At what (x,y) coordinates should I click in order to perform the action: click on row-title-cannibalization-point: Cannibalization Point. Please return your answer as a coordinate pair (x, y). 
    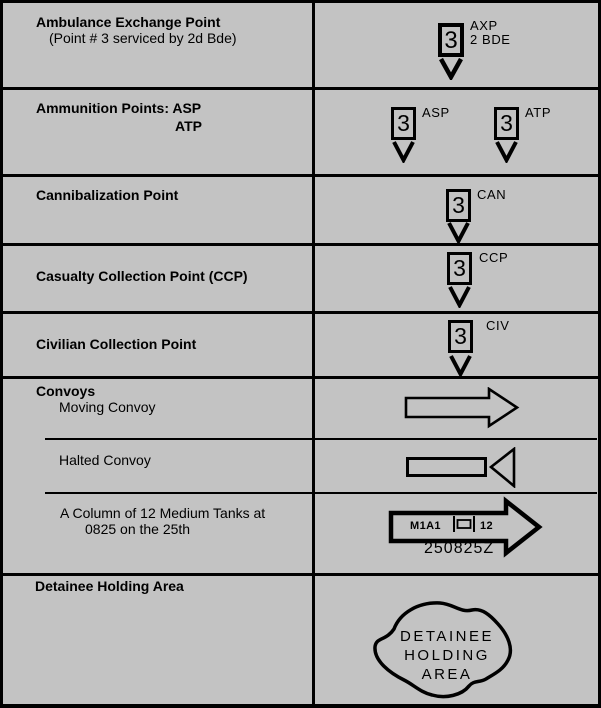
    Looking at the image, I should click on (107, 195).